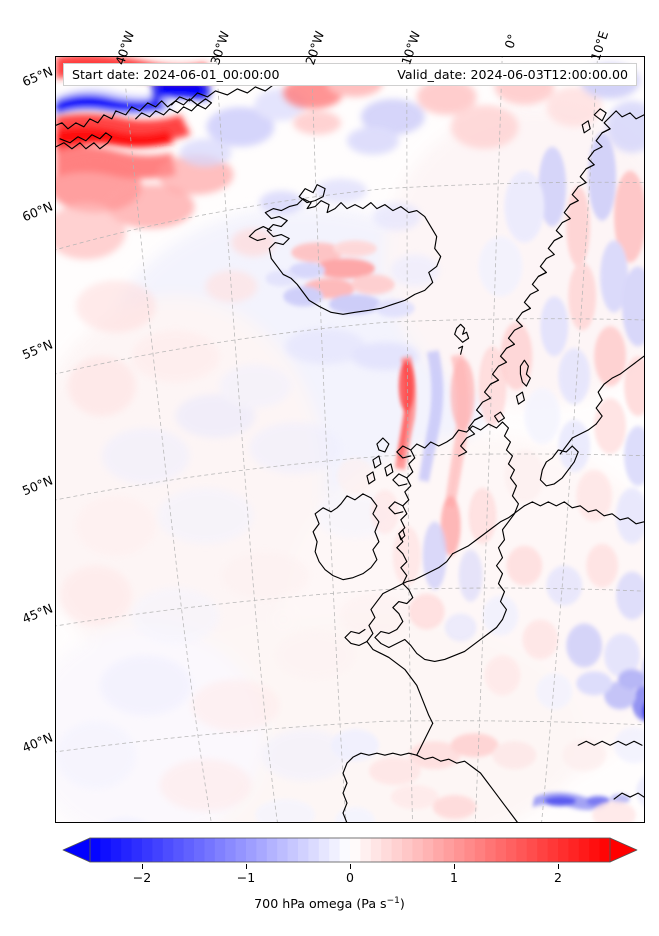 This screenshot has width=659, height=936. I want to click on cb-tick-label-1: 1, so click(454, 877).